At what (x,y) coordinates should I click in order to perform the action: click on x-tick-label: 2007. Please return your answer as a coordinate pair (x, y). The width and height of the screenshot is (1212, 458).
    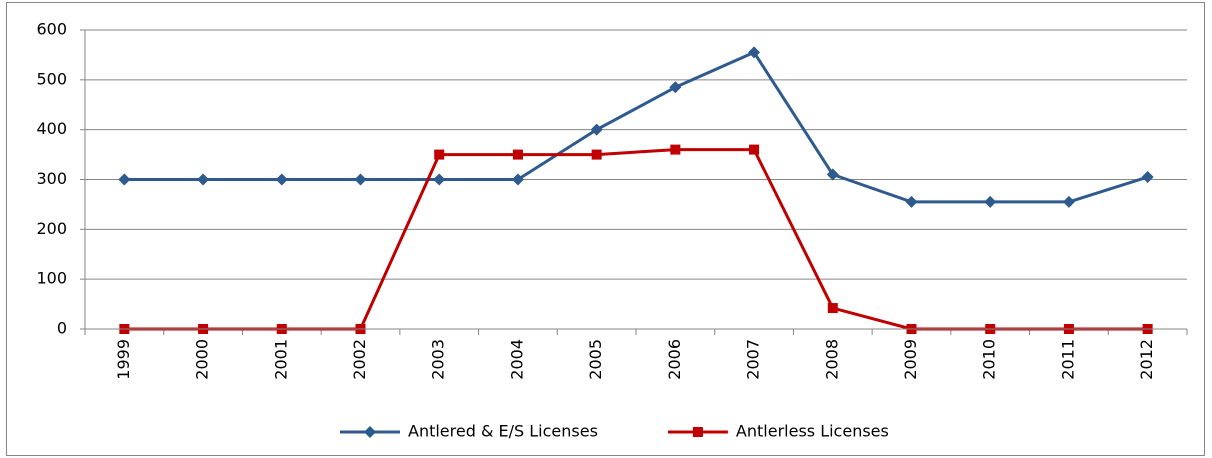
    Looking at the image, I should click on (753, 359).